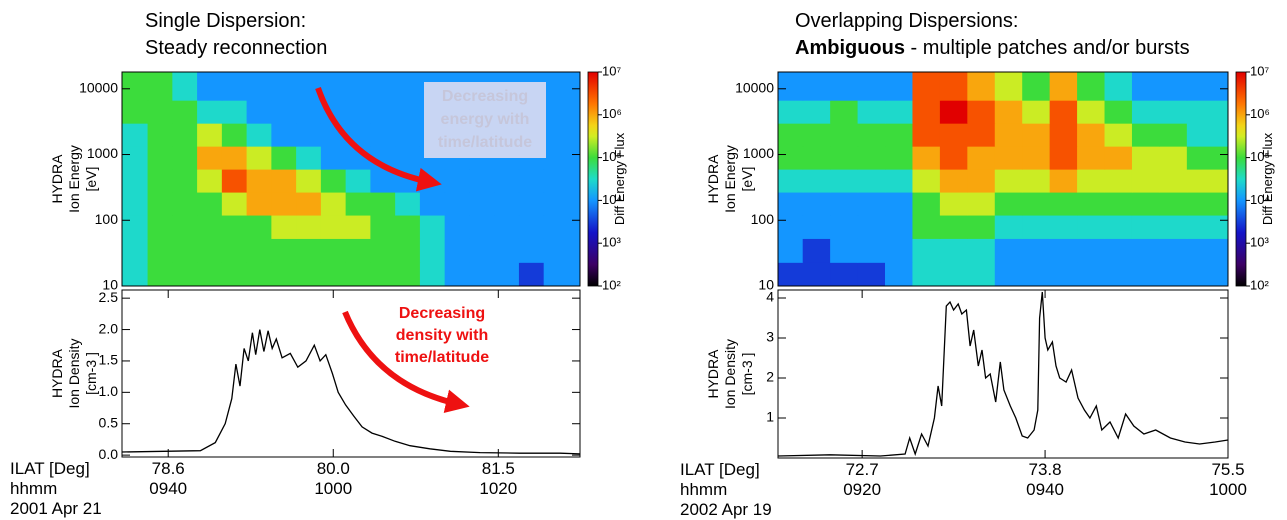 The height and width of the screenshot is (520, 1287). Describe the element at coordinates (57, 179) in the screenshot. I see `y-axis-title: HYDRA` at that location.